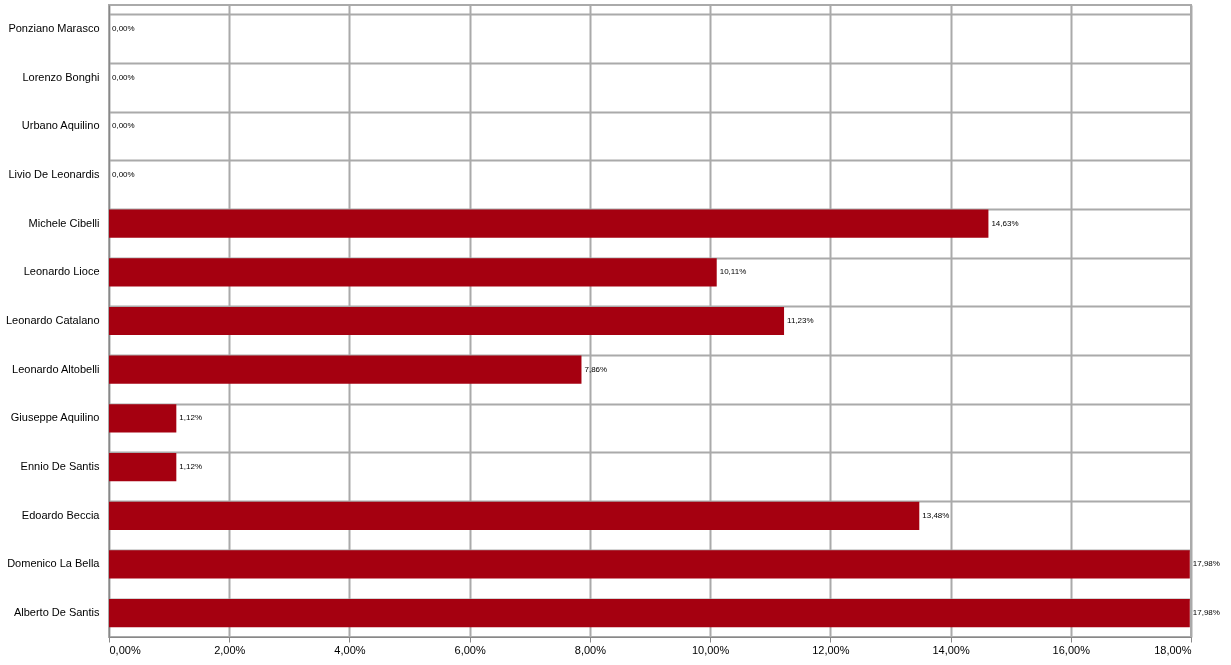 Image resolution: width=1231 pixels, height=665 pixels. What do you see at coordinates (951, 649) in the screenshot?
I see `x-tick-label: 14,00%` at bounding box center [951, 649].